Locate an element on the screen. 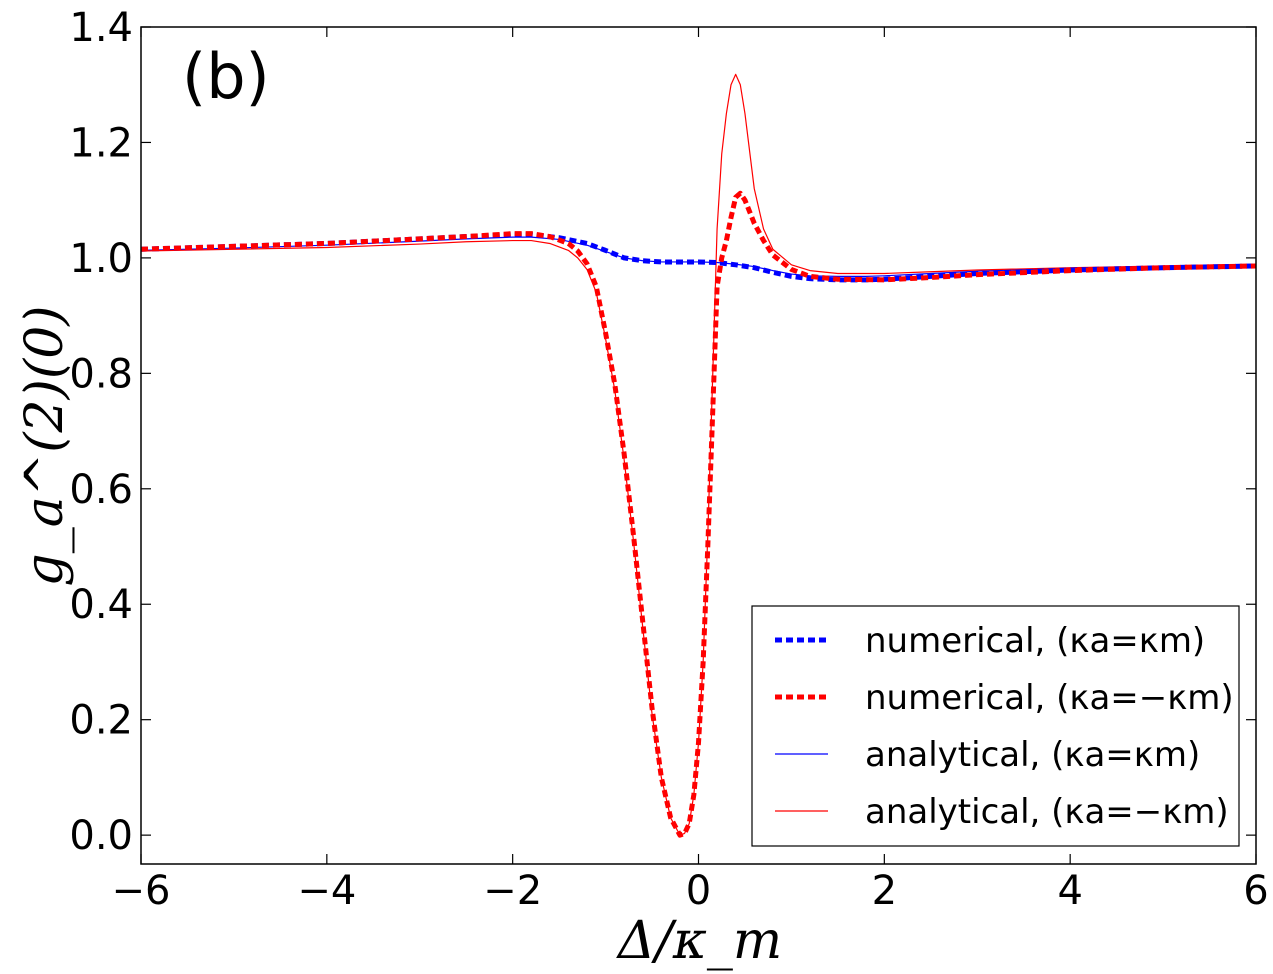  x-axis-label: Δ/κ_m is located at coordinates (699, 941).